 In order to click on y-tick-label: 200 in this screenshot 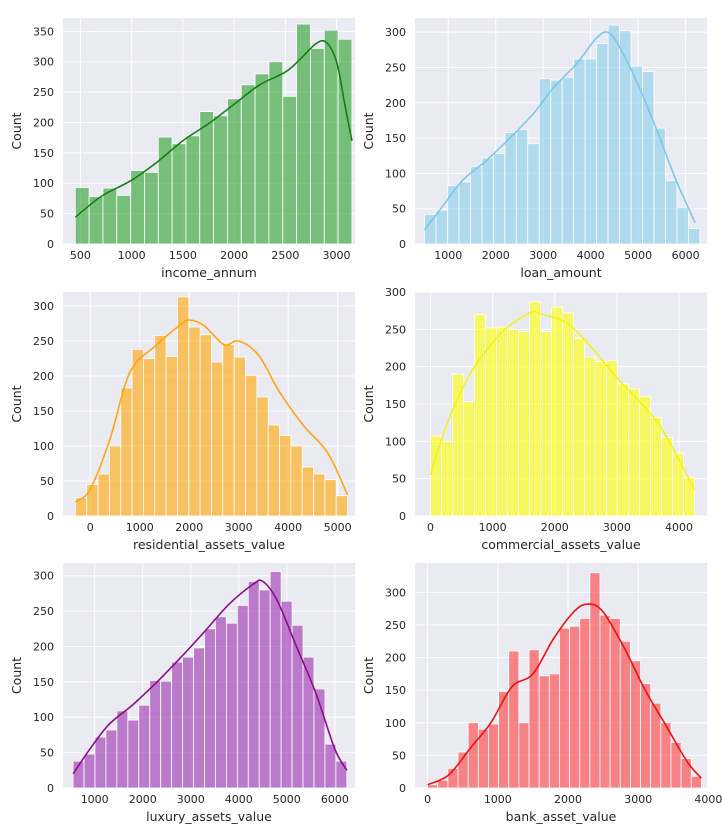, I will do `click(395, 658)`.